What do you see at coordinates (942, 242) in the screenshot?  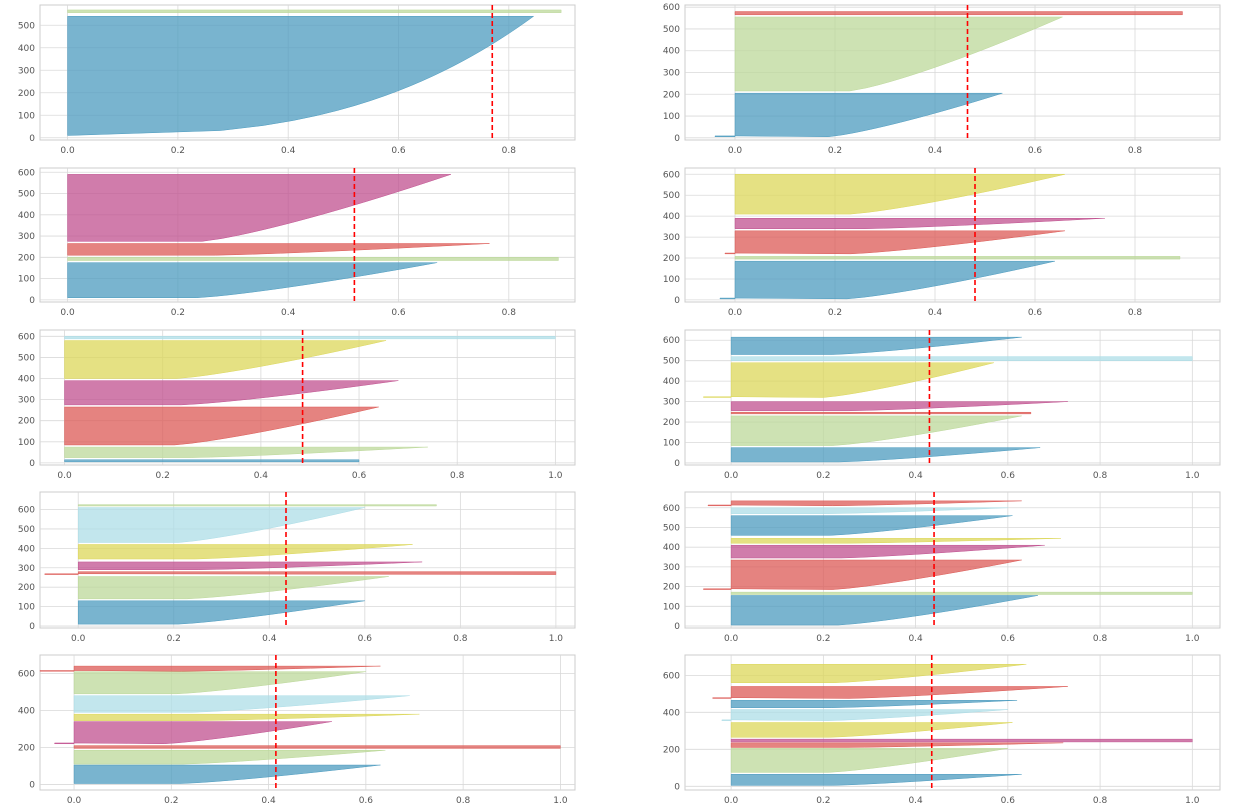 I see `silhouette-panel: 0.0 0.2 0.4 0.6 0.8 0 100 200 300 400 500 600` at bounding box center [942, 242].